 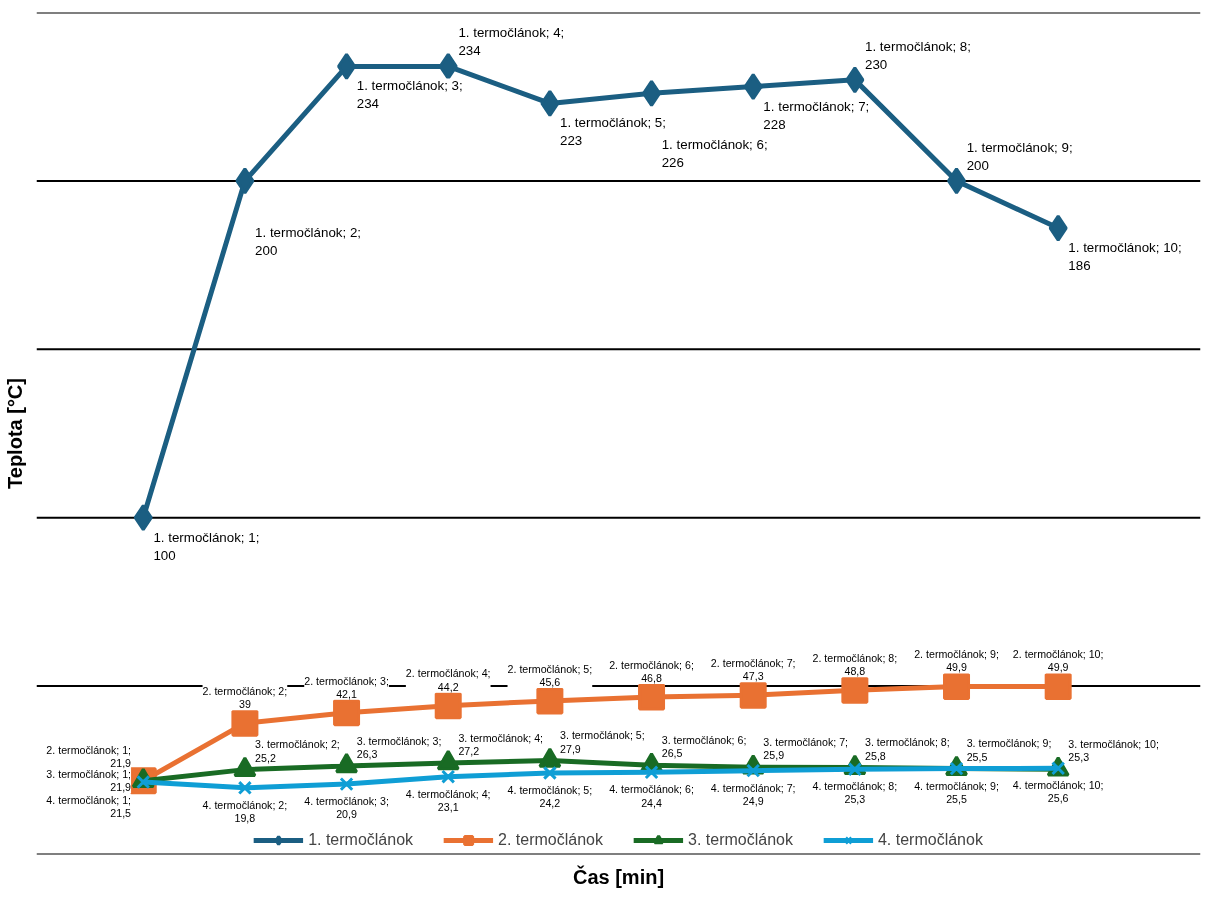 I want to click on data-label: 3. termočlánok; 5; 27,9, so click(x=602, y=742).